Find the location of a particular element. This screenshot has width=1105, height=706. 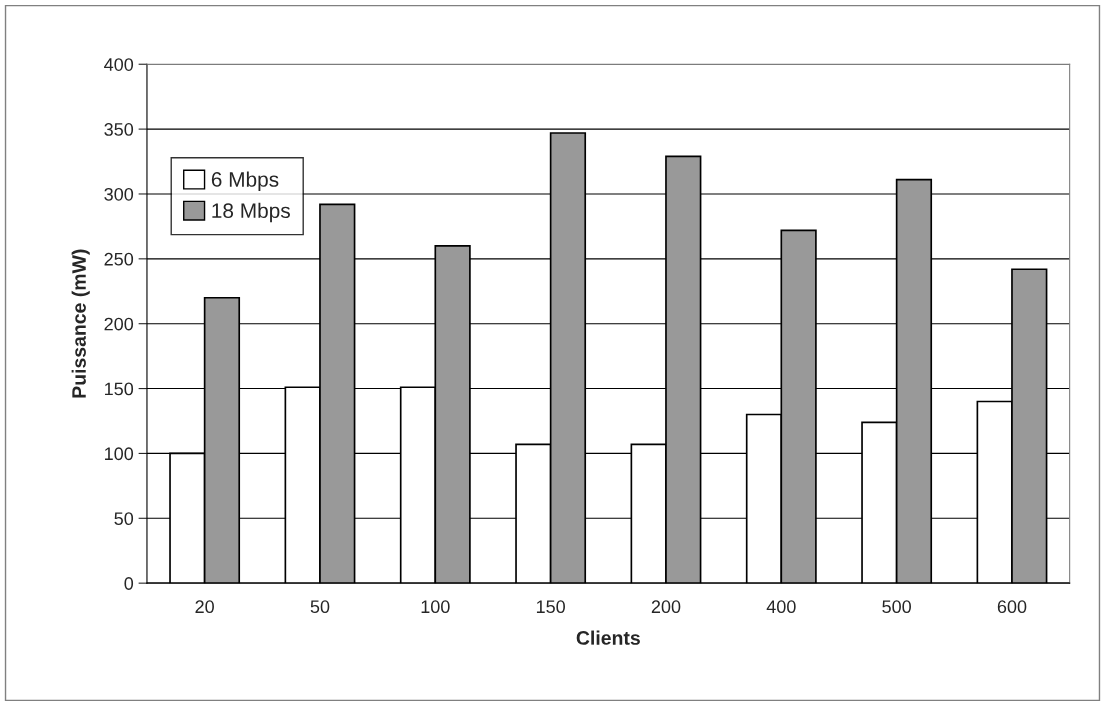

y-axis-title: Puissance (mW) is located at coordinates (80, 323).